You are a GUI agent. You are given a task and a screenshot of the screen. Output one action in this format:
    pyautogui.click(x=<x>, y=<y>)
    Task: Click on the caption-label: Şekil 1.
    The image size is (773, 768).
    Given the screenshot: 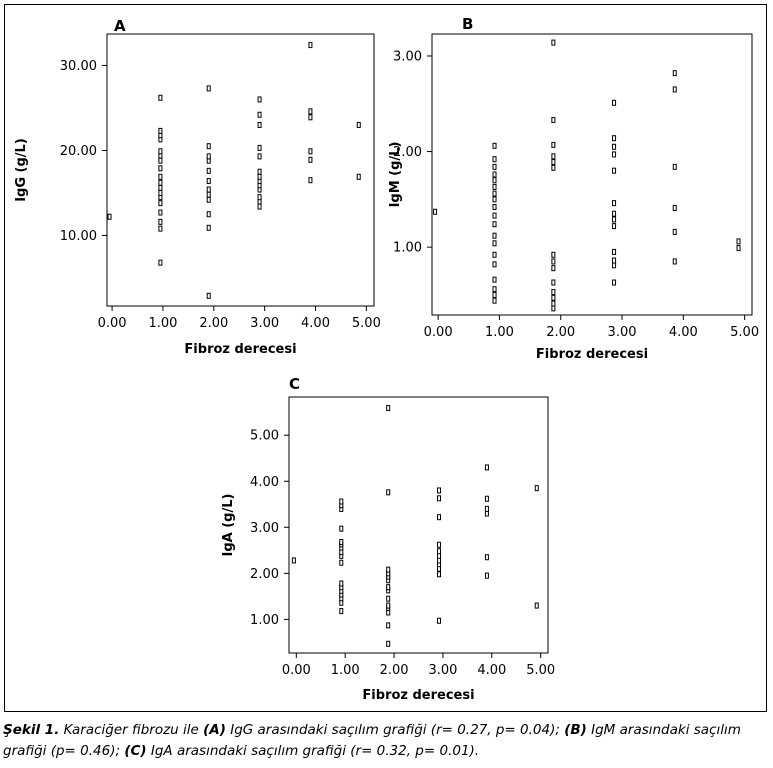 What is the action you would take?
    pyautogui.click(x=31, y=730)
    